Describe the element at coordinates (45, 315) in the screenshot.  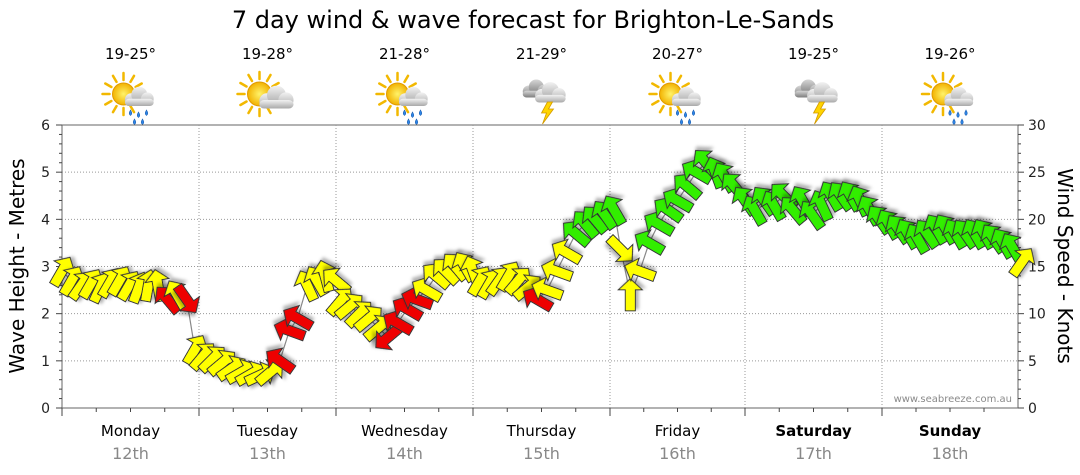
I see `left-tick-label: 2` at that location.